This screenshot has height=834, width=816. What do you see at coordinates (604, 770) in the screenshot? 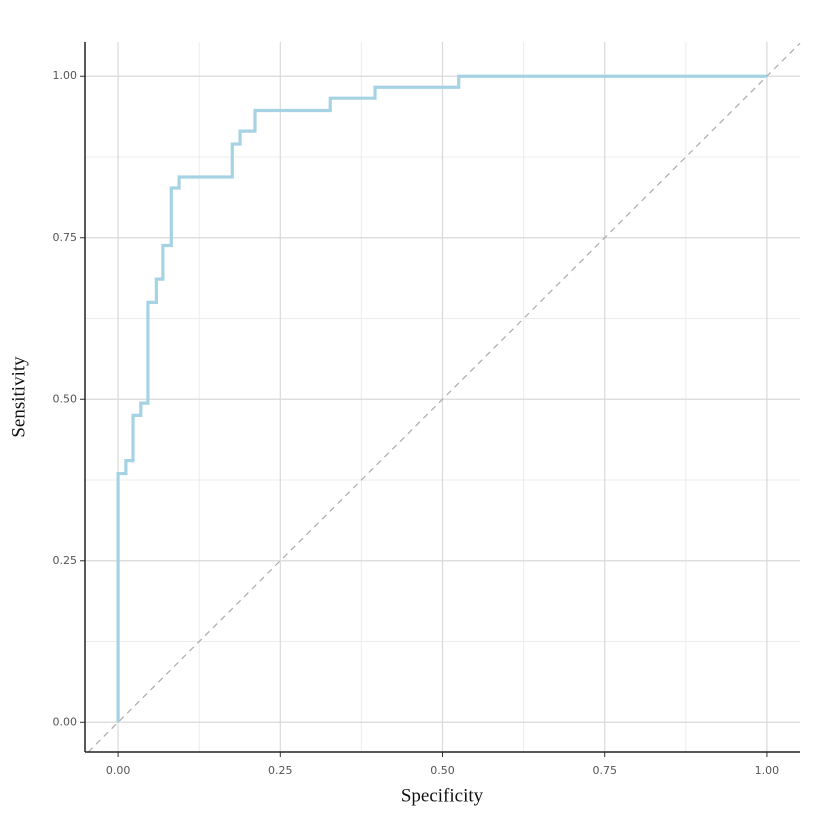
I see `x-tick-label: 0.75` at bounding box center [604, 770].